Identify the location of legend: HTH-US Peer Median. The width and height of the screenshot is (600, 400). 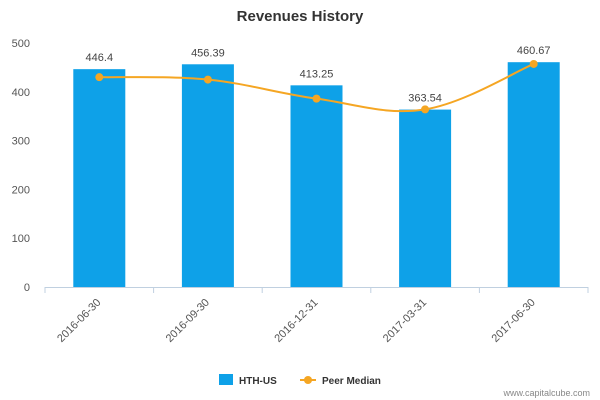
(300, 380).